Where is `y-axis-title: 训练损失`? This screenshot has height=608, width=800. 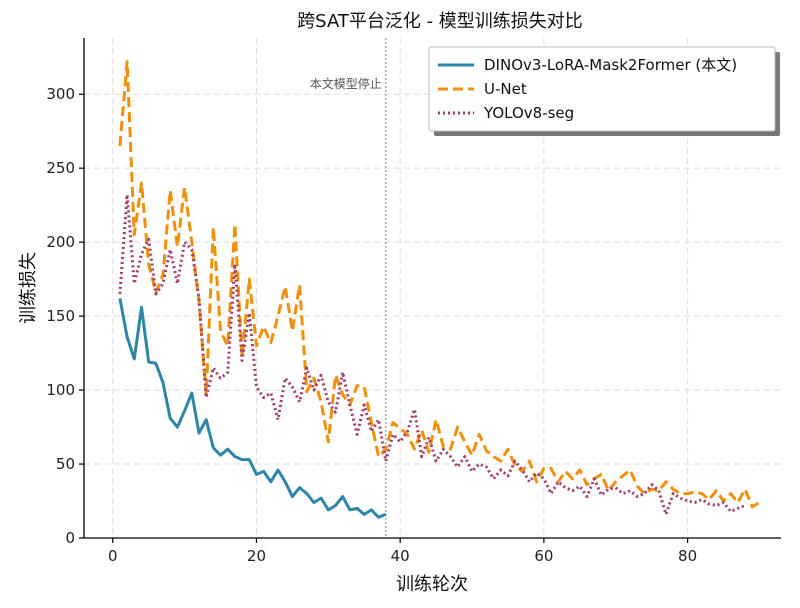 y-axis-title: 训练损失 is located at coordinates (28, 288).